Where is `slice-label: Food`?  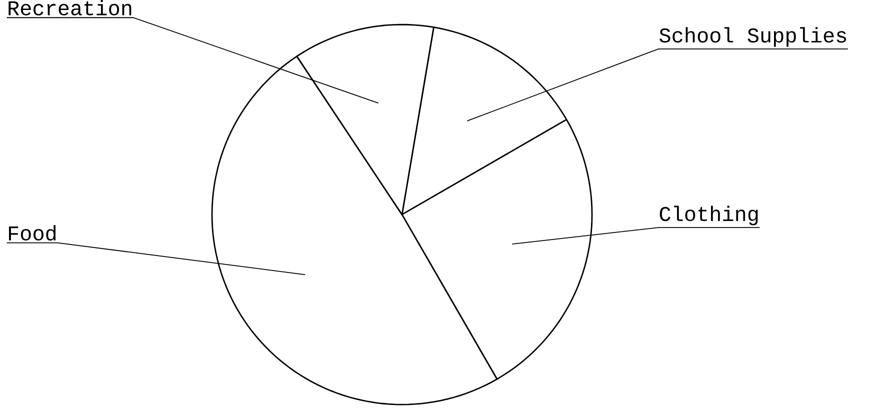
slice-label: Food is located at coordinates (32, 233).